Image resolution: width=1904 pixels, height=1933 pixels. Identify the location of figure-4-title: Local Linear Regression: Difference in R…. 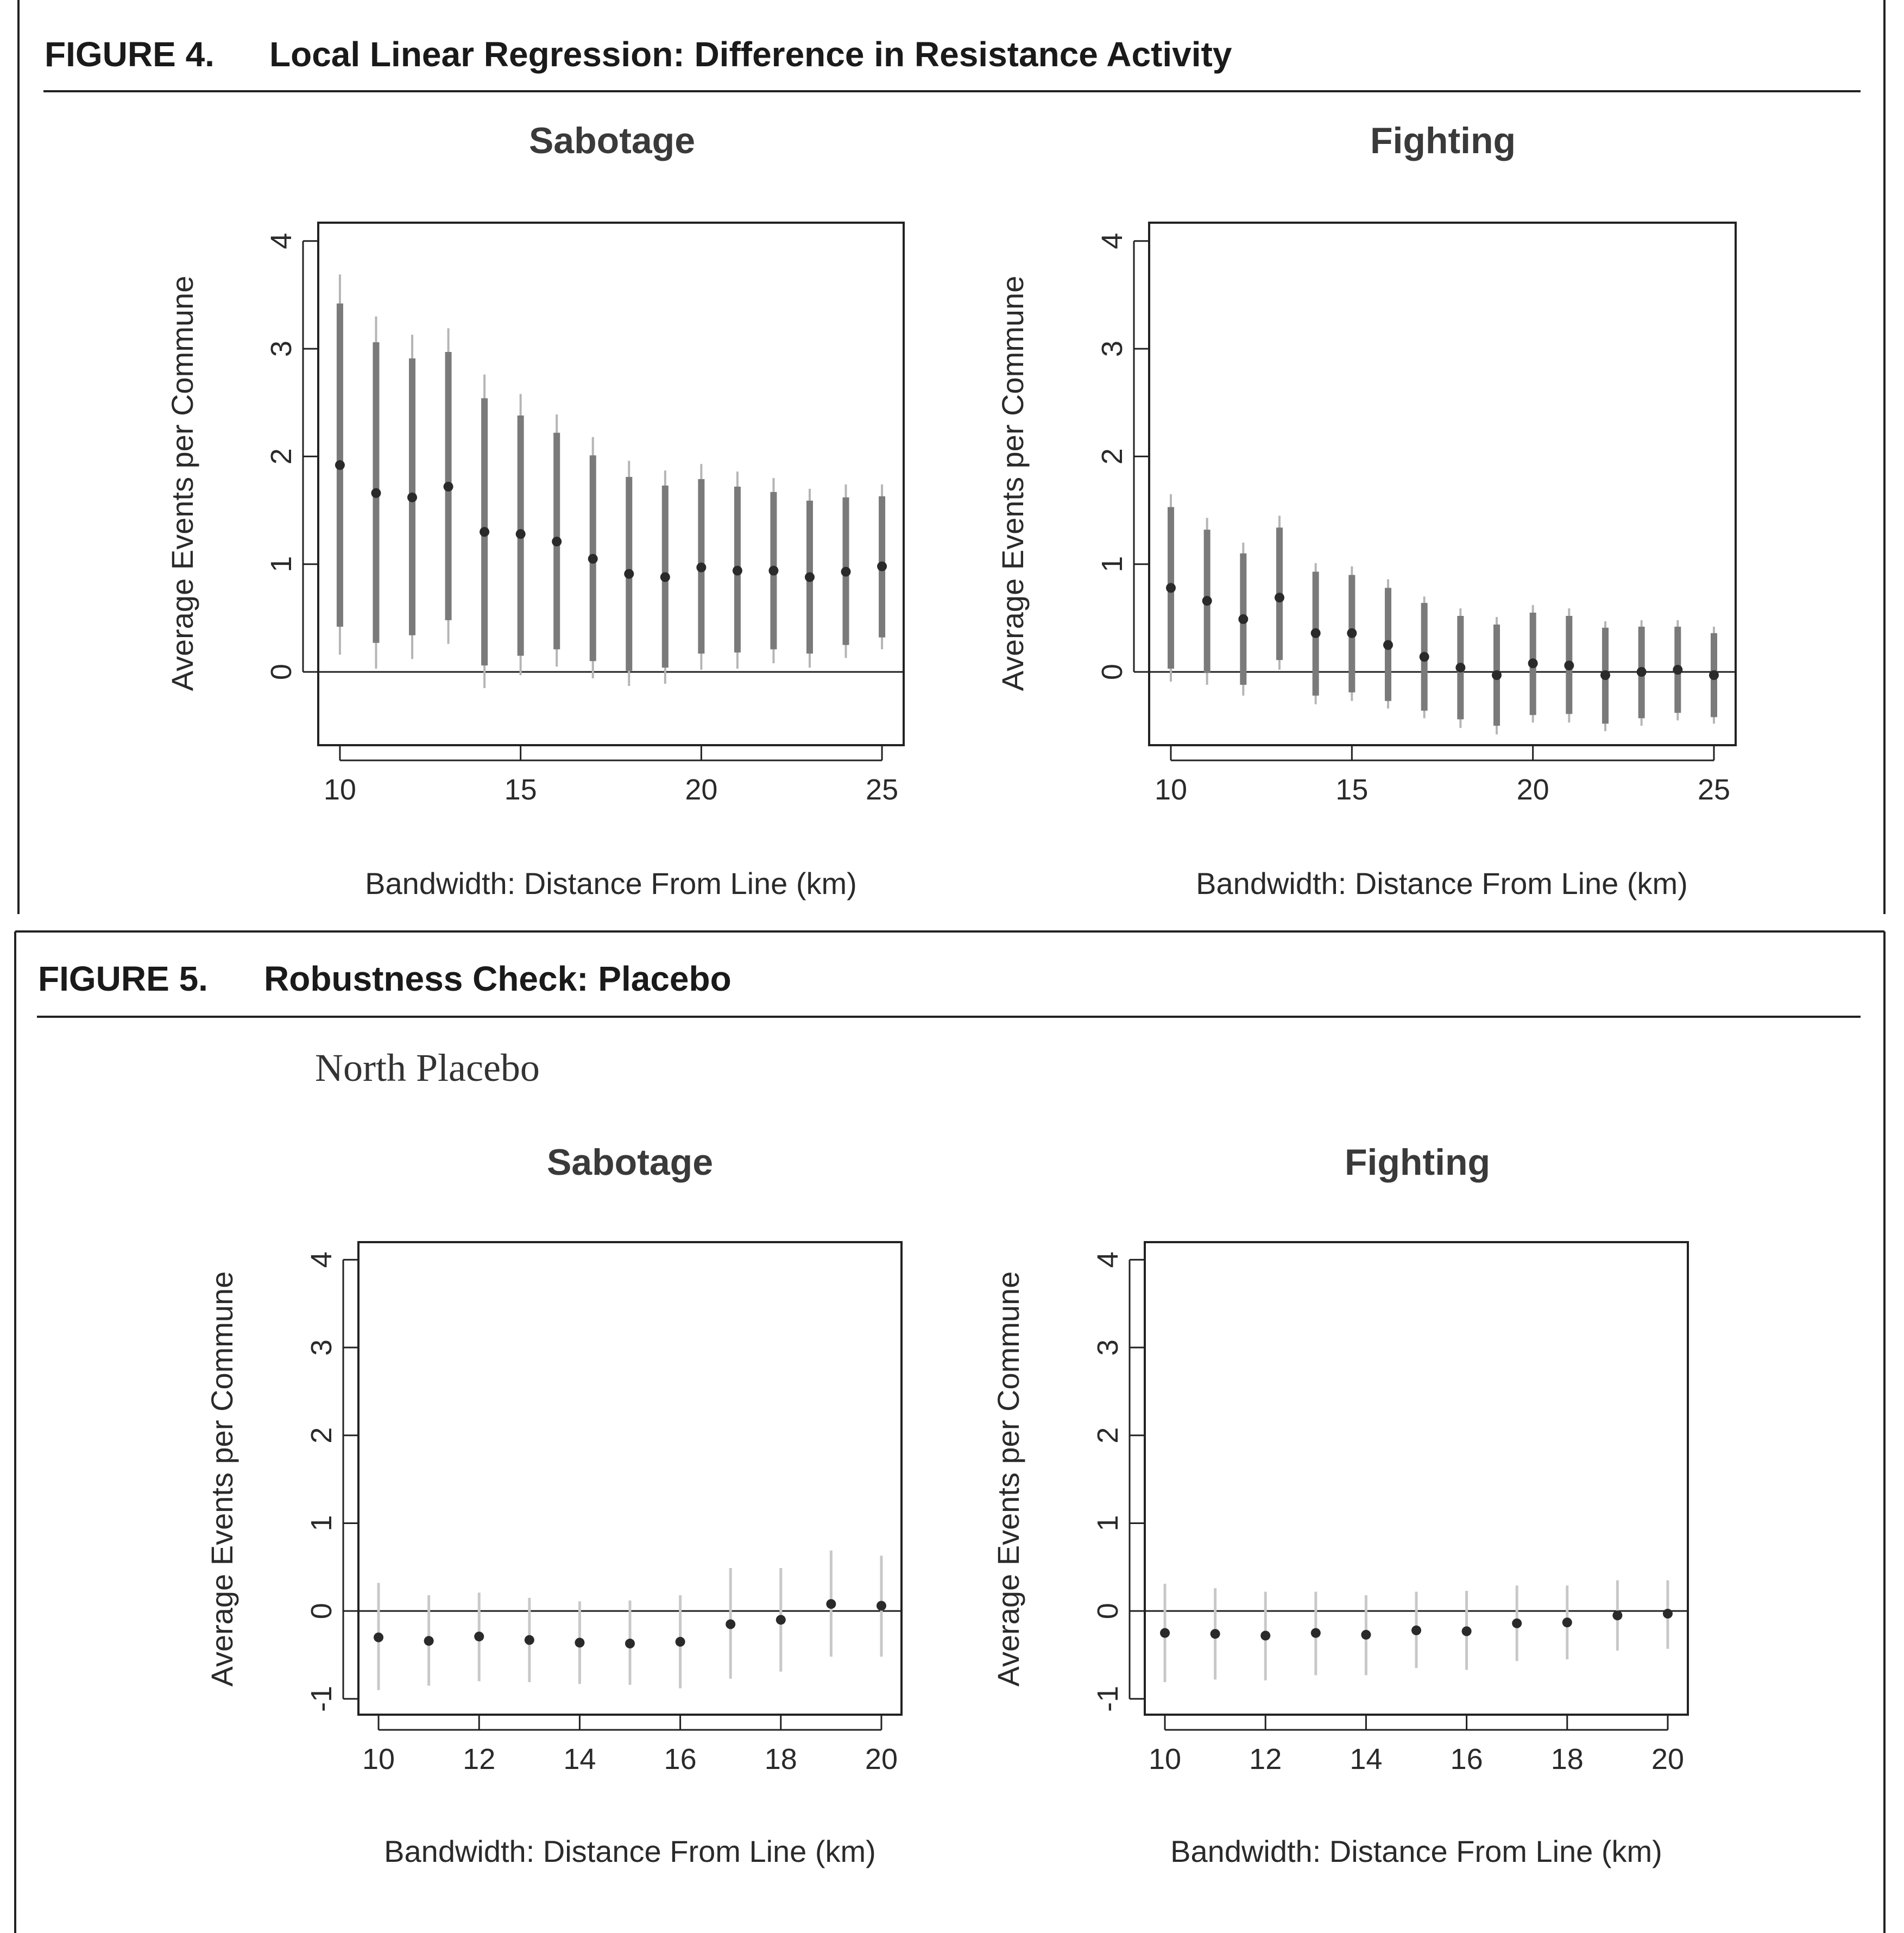
(750, 54).